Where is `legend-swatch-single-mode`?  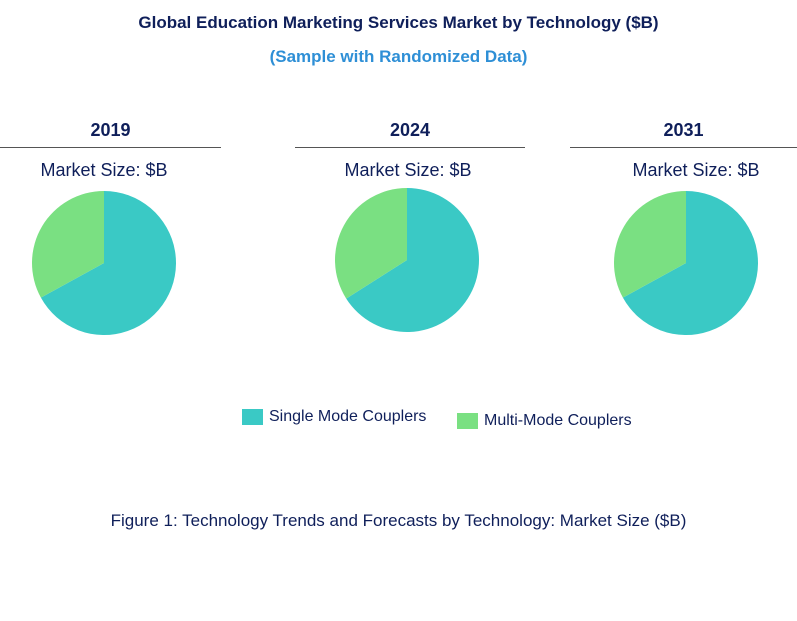 legend-swatch-single-mode is located at coordinates (252, 417).